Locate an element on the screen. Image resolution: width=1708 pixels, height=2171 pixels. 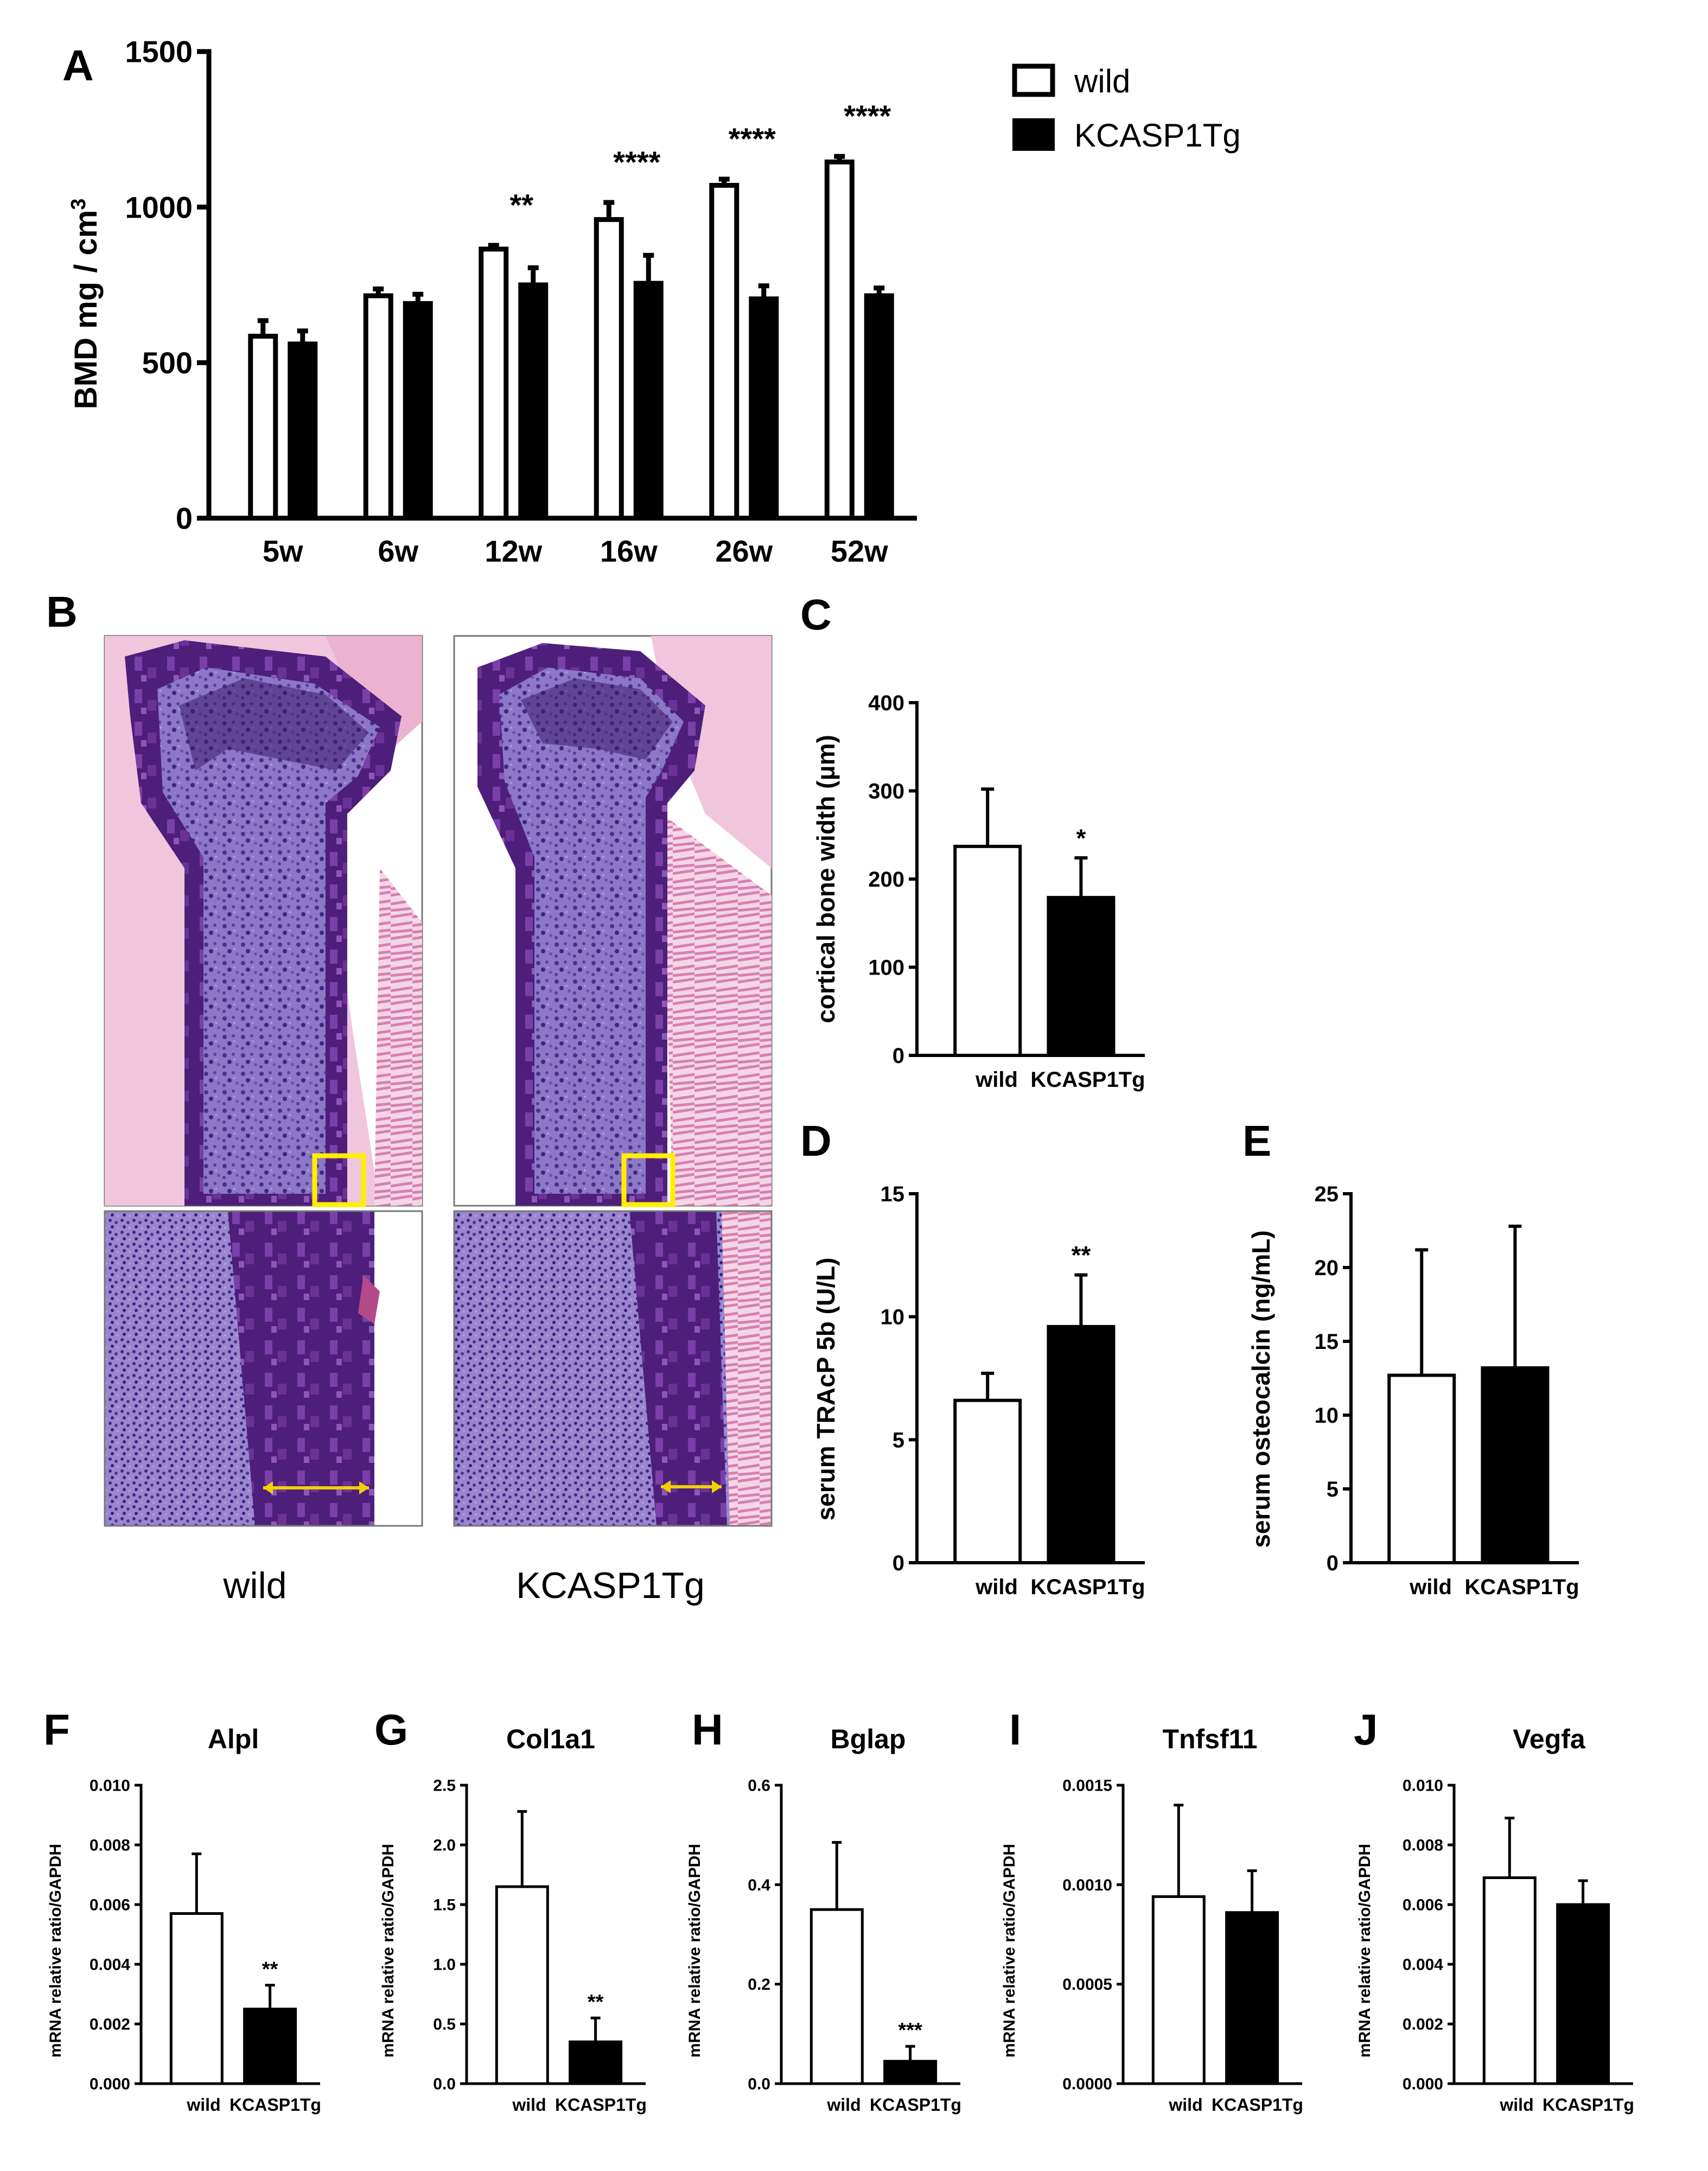
panel-j-bar-wild is located at coordinates (1509, 1981).